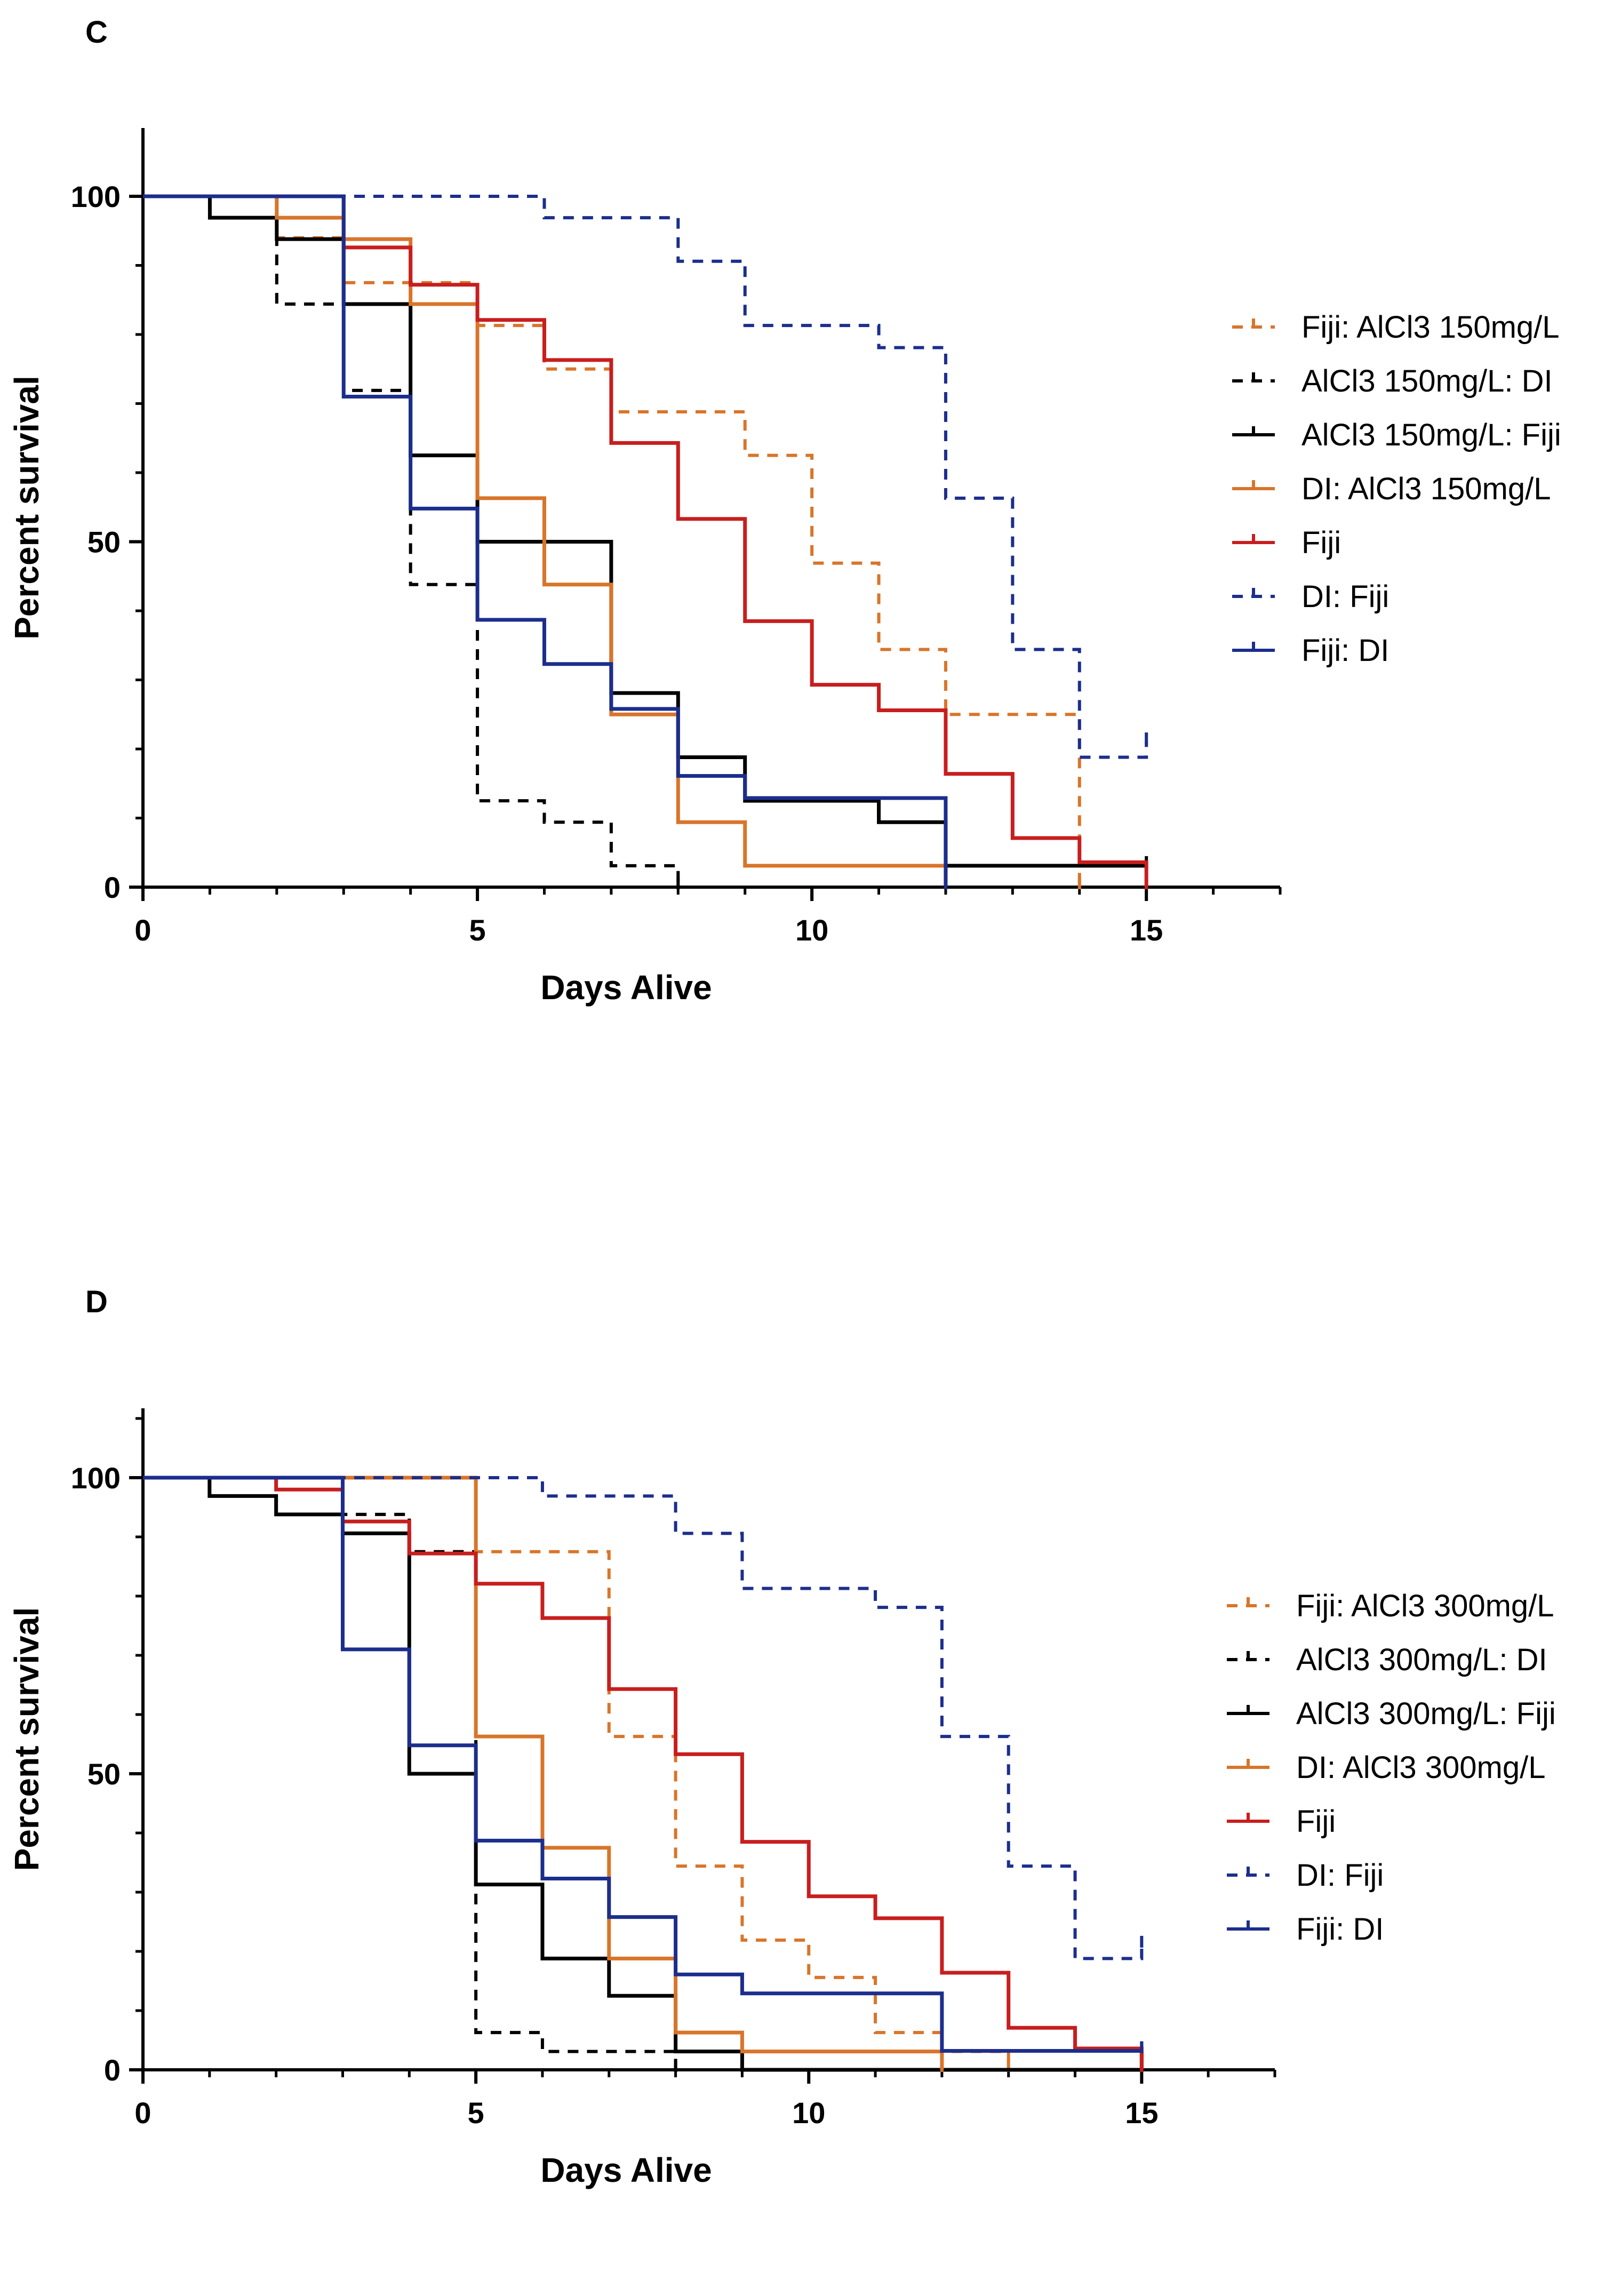 The height and width of the screenshot is (2296, 1621). Describe the element at coordinates (1426, 1713) in the screenshot. I see `legend-label: AlCl3 300mg/L: Fiji` at that location.